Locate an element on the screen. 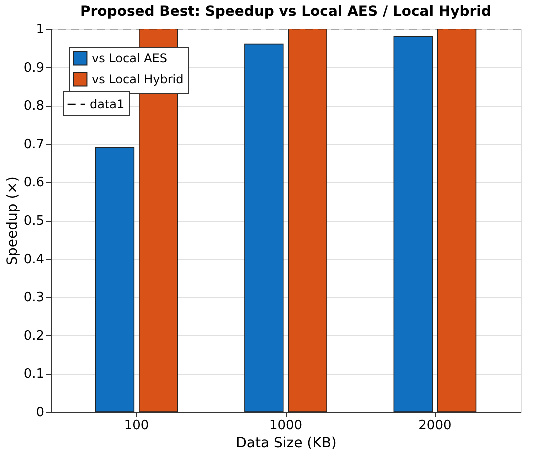 The width and height of the screenshot is (552, 459). y-tick-label: 1 is located at coordinates (40, 30).